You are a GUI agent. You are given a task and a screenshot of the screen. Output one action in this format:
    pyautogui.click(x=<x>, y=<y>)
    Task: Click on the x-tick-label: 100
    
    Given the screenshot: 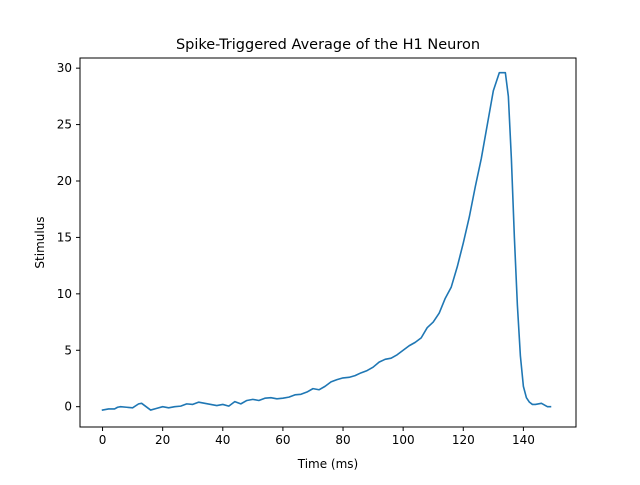 What is the action you would take?
    pyautogui.click(x=403, y=440)
    